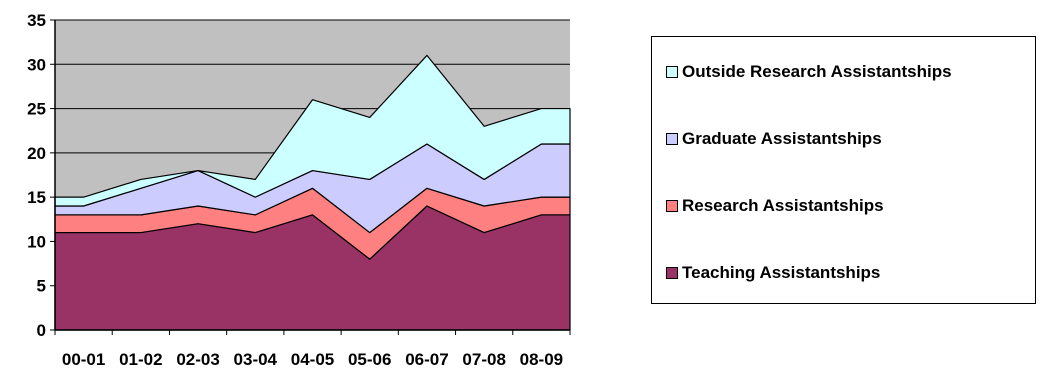 This screenshot has width=1042, height=376. What do you see at coordinates (140, 359) in the screenshot?
I see `x-tick-label-01-02: 01-02` at bounding box center [140, 359].